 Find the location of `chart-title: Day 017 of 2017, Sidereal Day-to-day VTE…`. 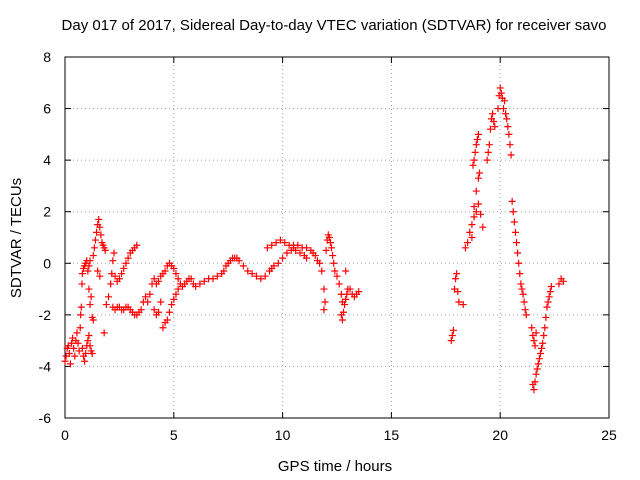

chart-title: Day 017 of 2017, Sidereal Day-to-day VTE… is located at coordinates (334, 25).